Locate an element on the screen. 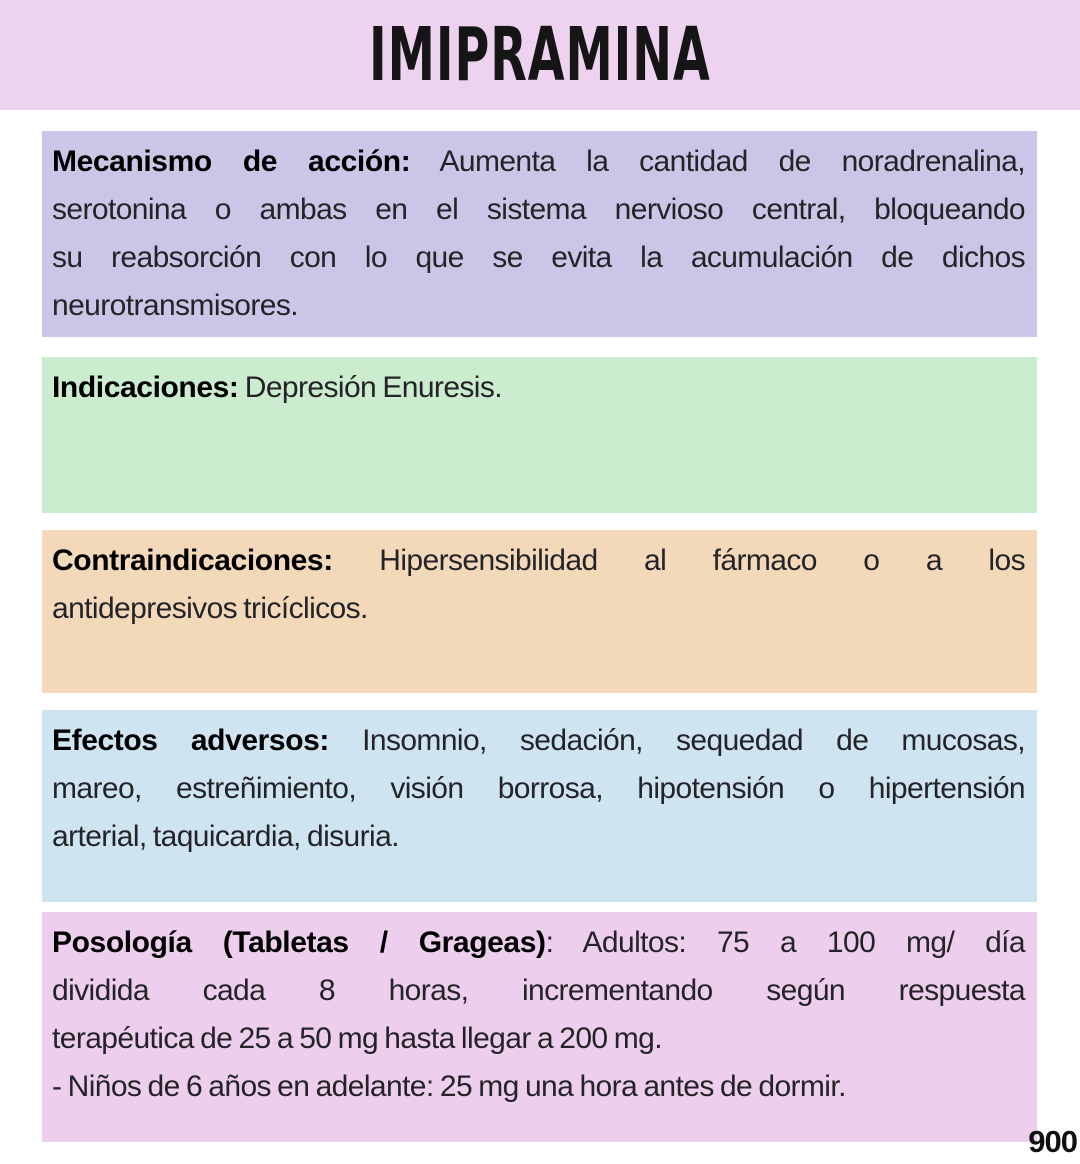 The width and height of the screenshot is (1080, 1164). section-indicaciones-text: Depresión Enuresis. is located at coordinates (370, 387).